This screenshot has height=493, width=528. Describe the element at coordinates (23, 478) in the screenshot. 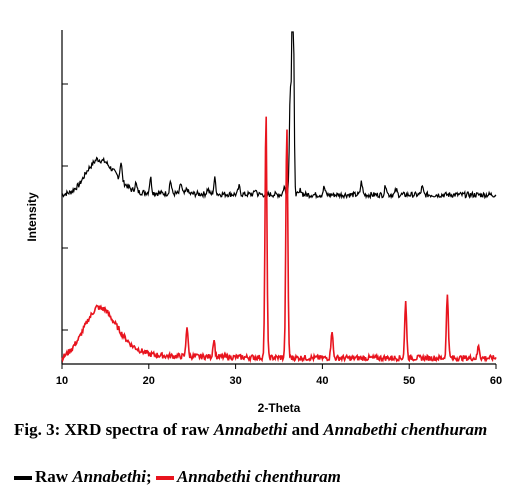

I see `legend-swatch-raw` at that location.